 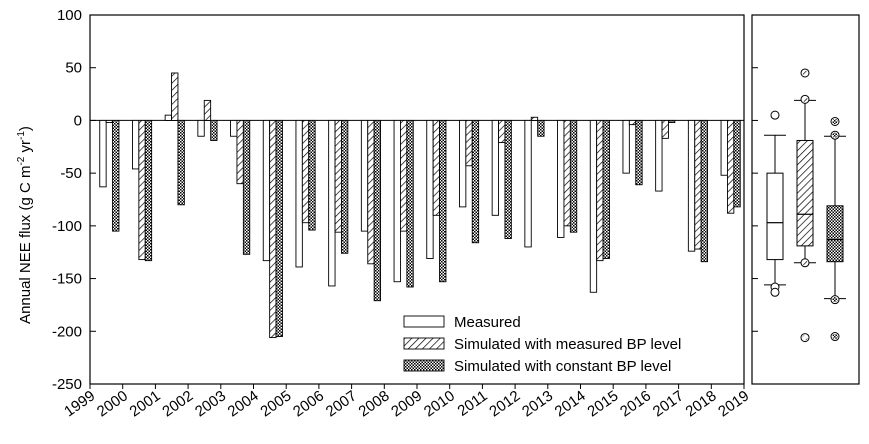 I want to click on bar-crosshatch-2014, so click(x=573, y=176).